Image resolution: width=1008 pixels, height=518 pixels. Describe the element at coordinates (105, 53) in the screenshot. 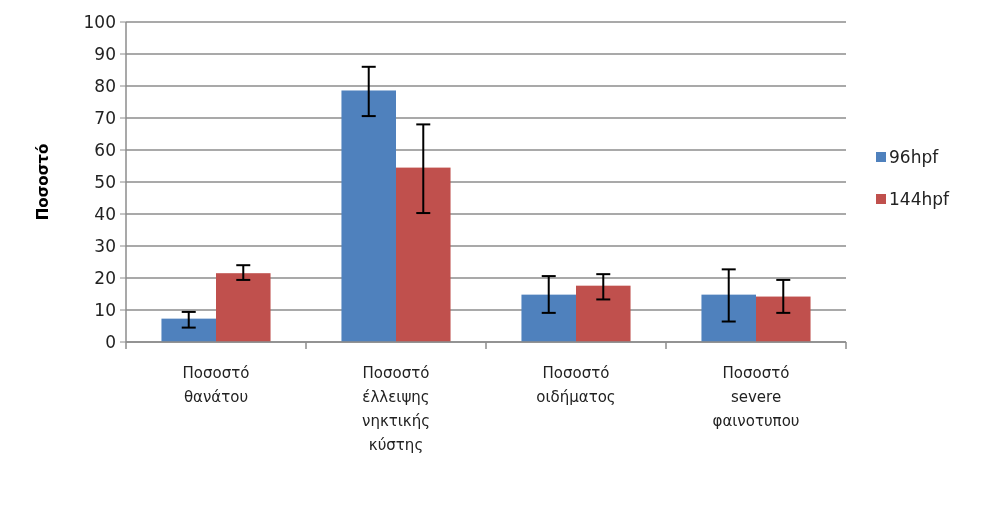

I see `y-tick-label: 90` at that location.